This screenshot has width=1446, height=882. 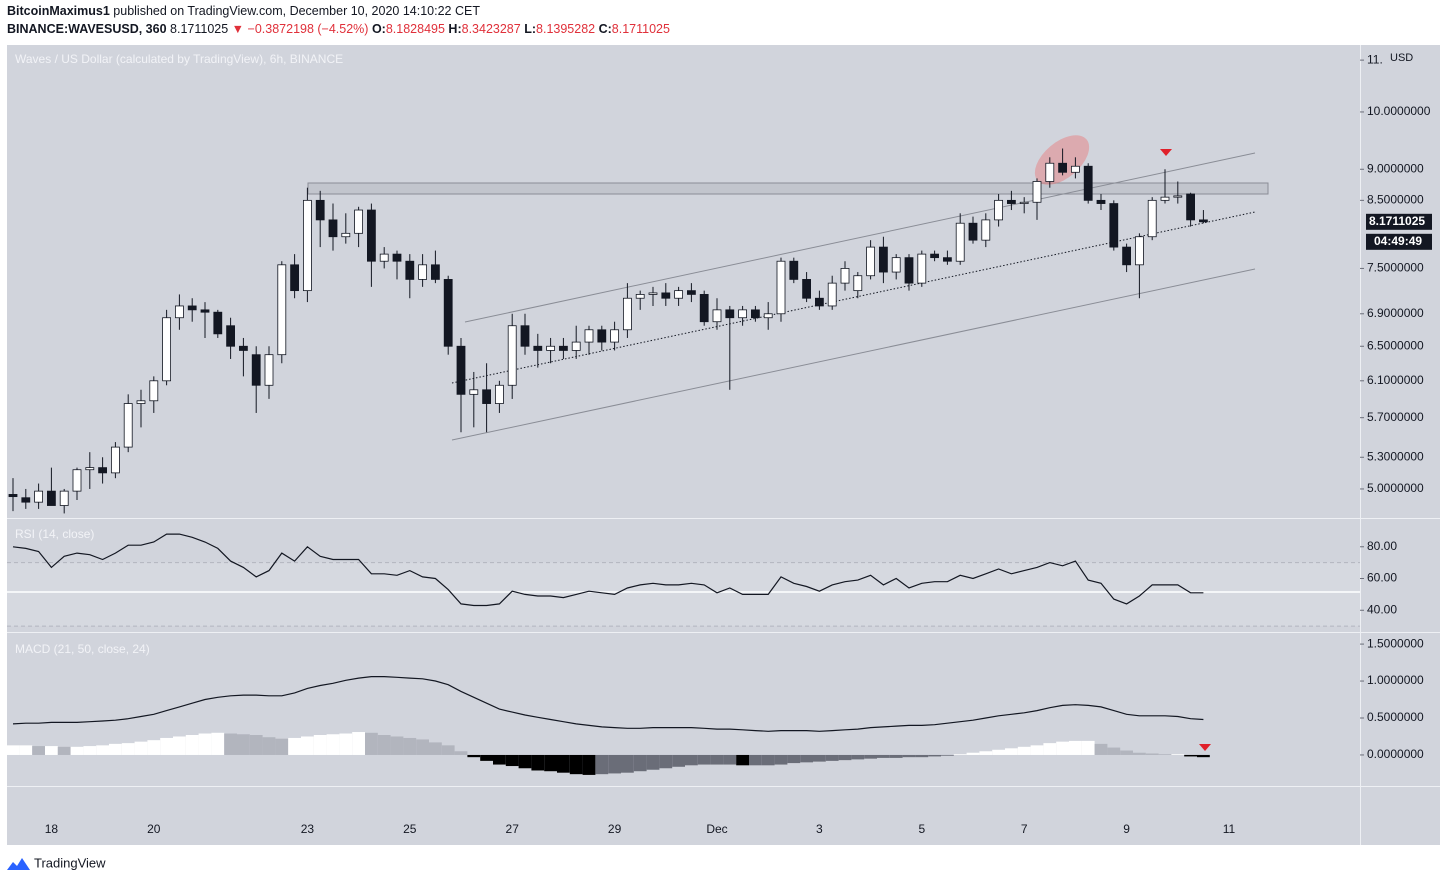 What do you see at coordinates (18, 864) in the screenshot?
I see `logo` at bounding box center [18, 864].